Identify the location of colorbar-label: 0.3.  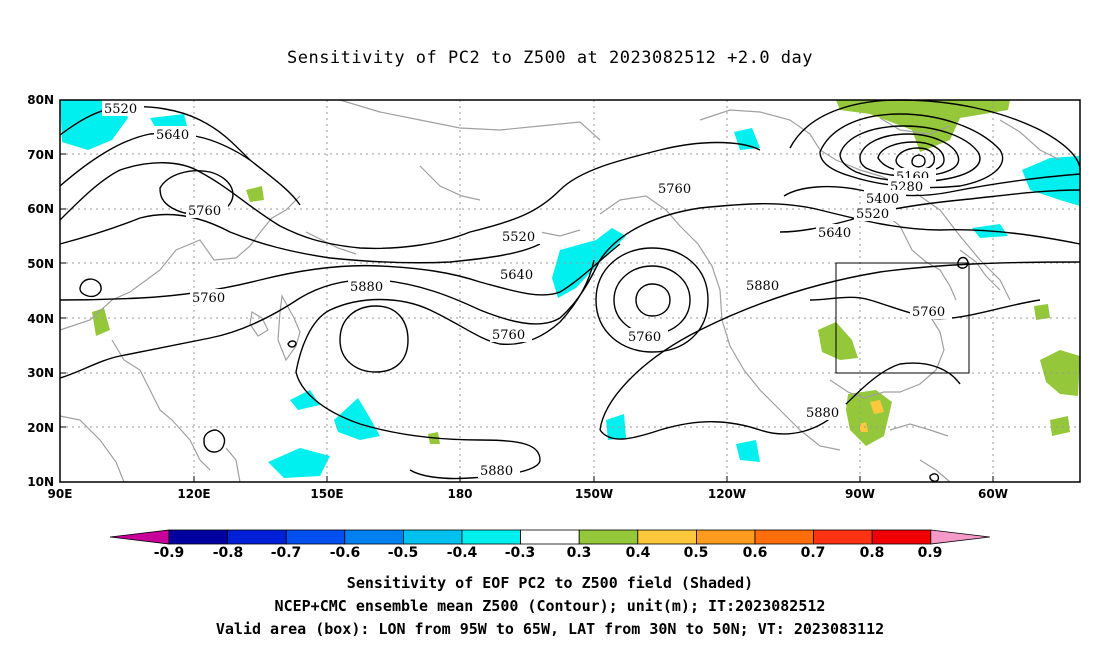
(579, 553).